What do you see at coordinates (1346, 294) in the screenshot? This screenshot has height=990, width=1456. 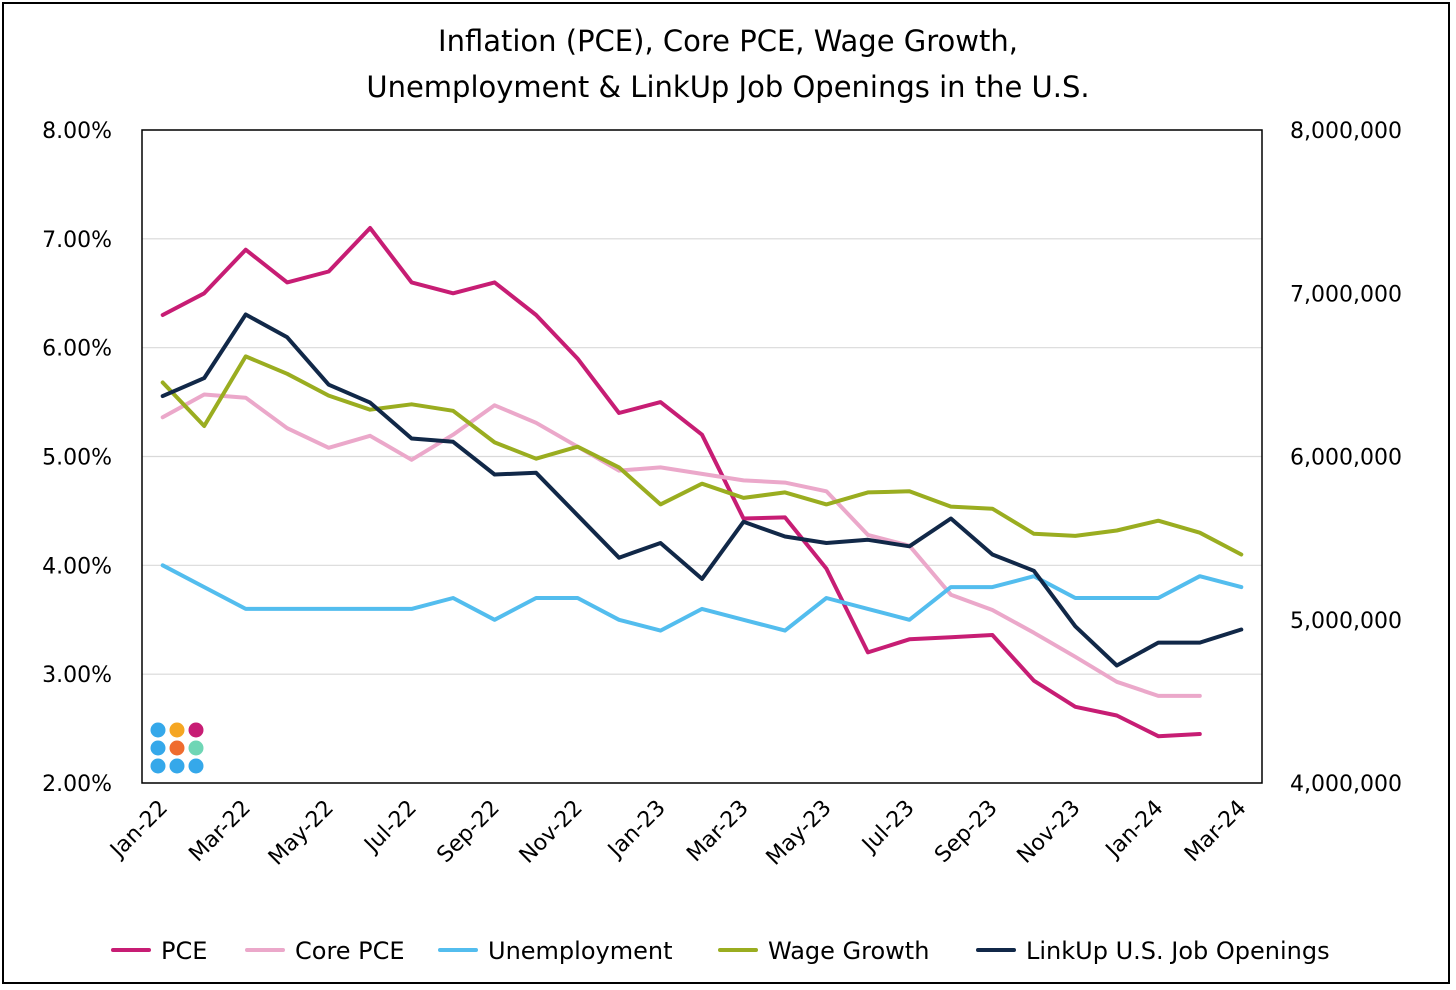 I see `right-y-tick-label: 7,000,000` at bounding box center [1346, 294].